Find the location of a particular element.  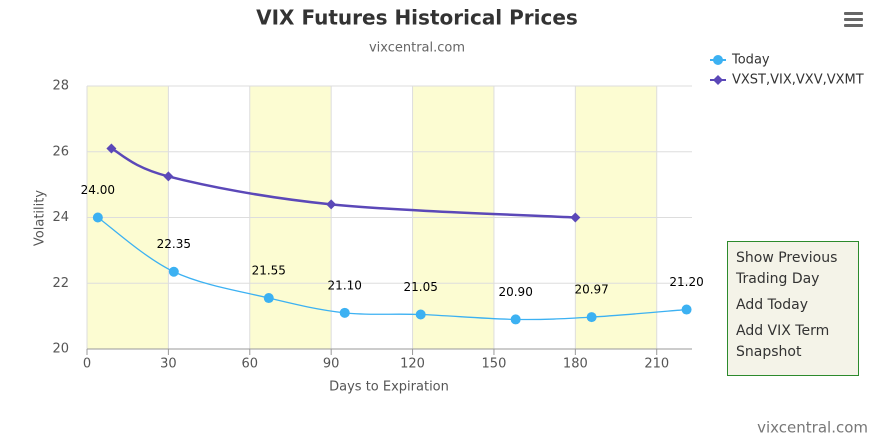

y-tick-label: 26 is located at coordinates (60, 151).